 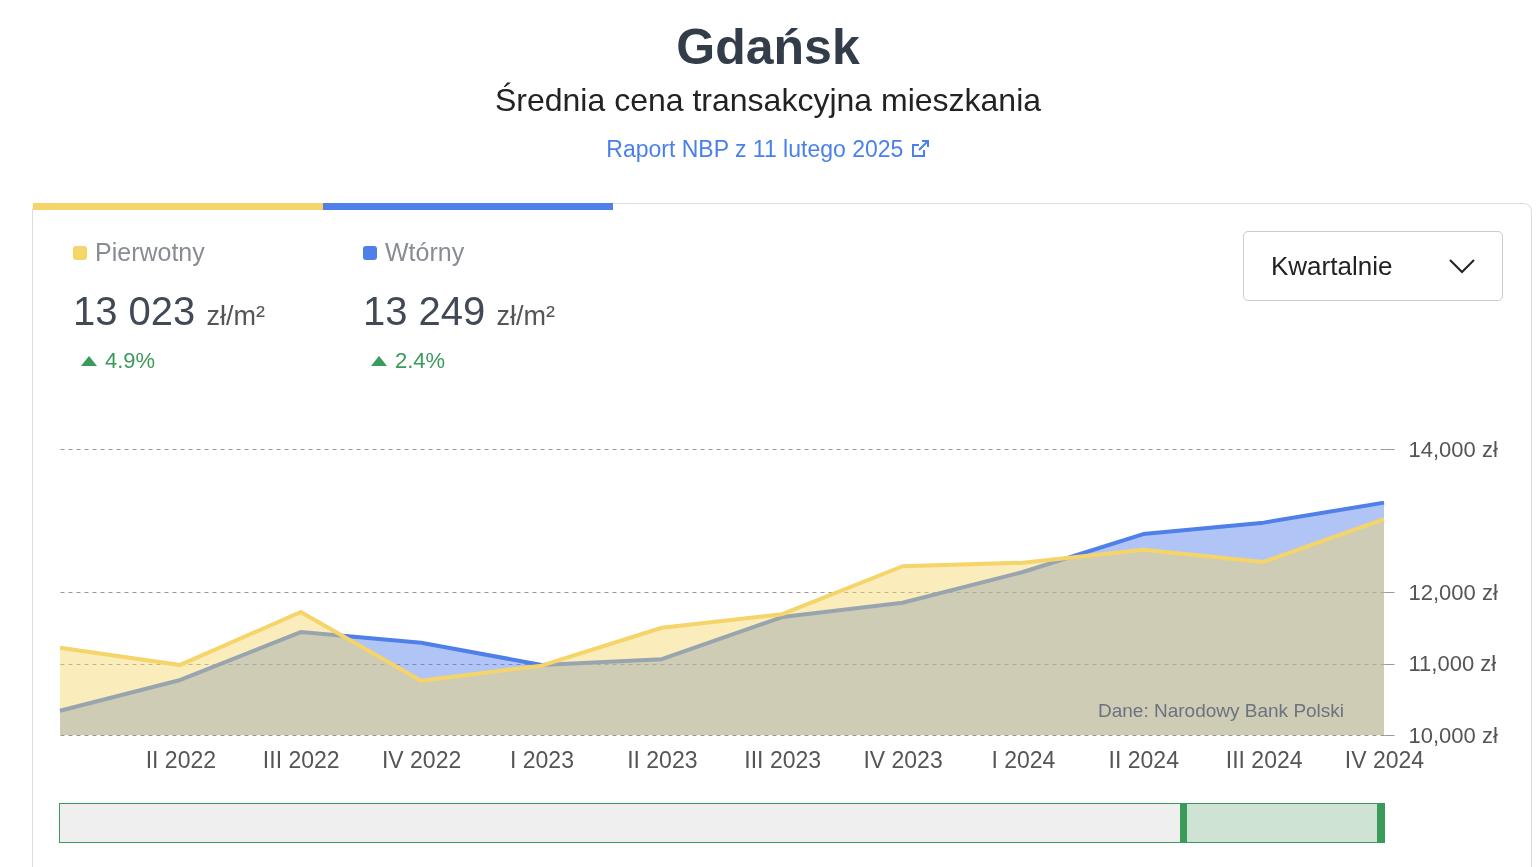 What do you see at coordinates (181, 759) in the screenshot?
I see `x-tick-label: II 2022` at bounding box center [181, 759].